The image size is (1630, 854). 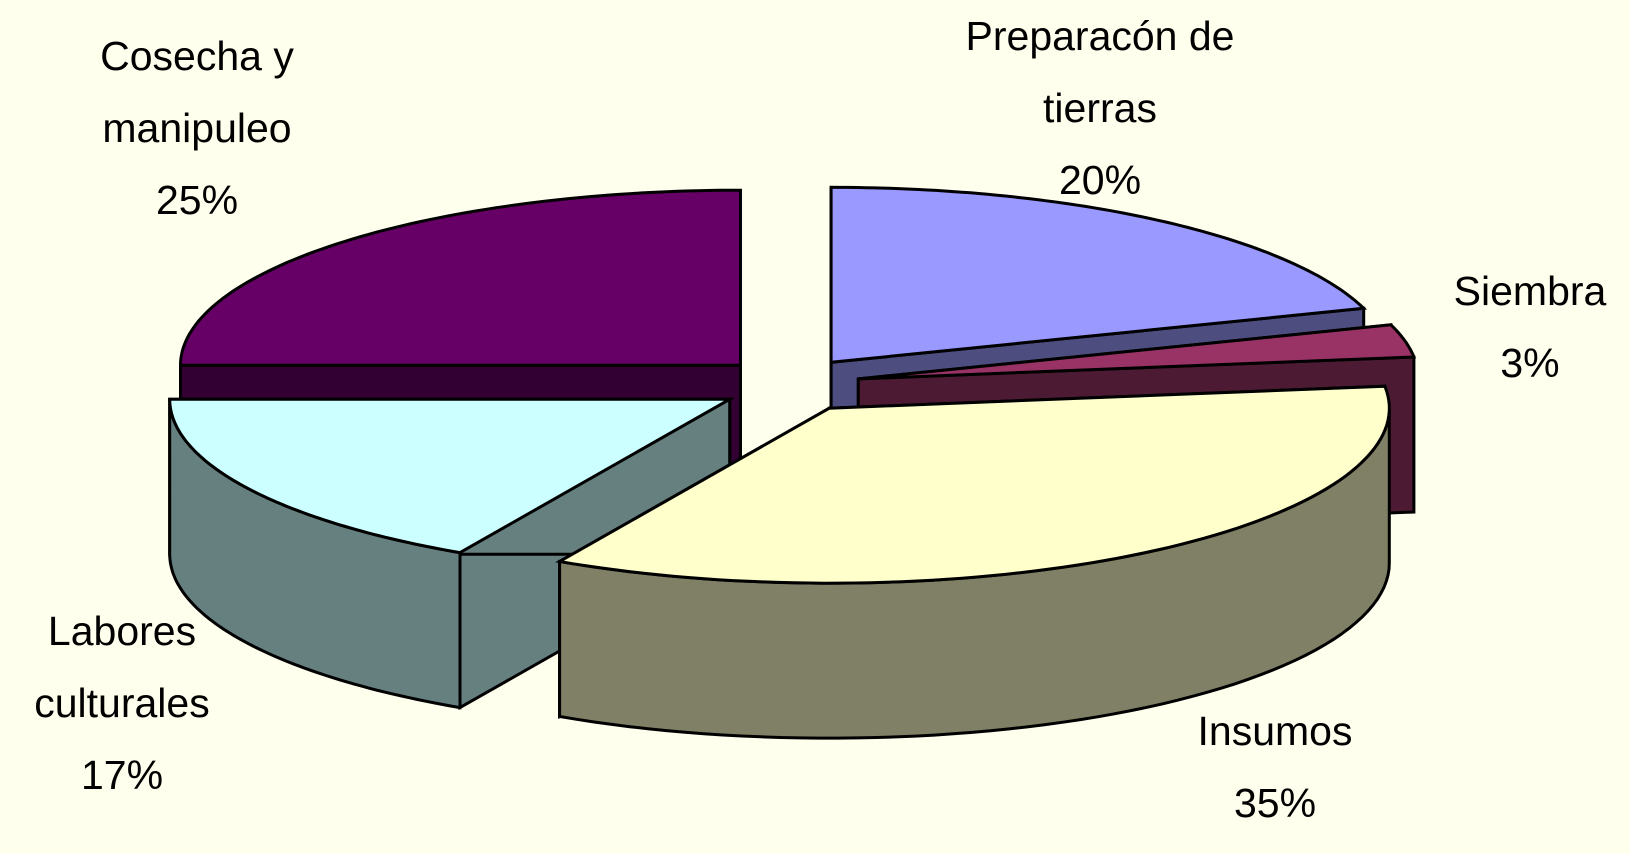 I want to click on percent-label: 25%, so click(x=197, y=200).